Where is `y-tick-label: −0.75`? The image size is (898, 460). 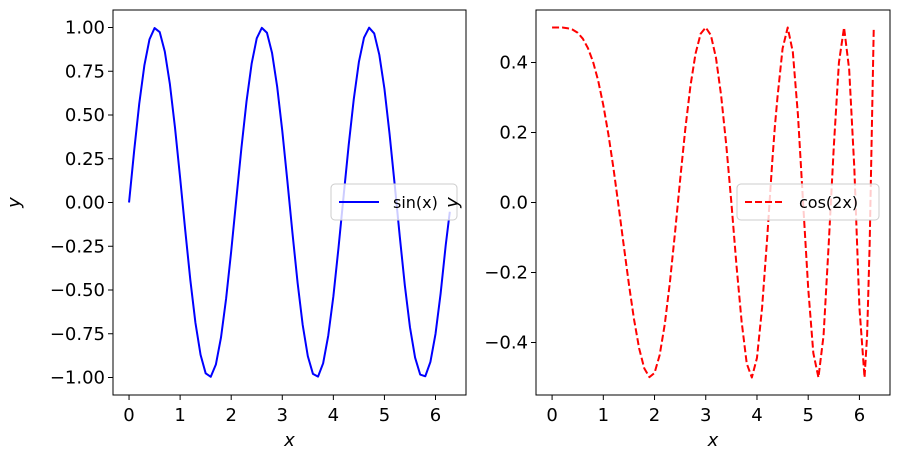
y-tick-label: −0.75 is located at coordinates (77, 334).